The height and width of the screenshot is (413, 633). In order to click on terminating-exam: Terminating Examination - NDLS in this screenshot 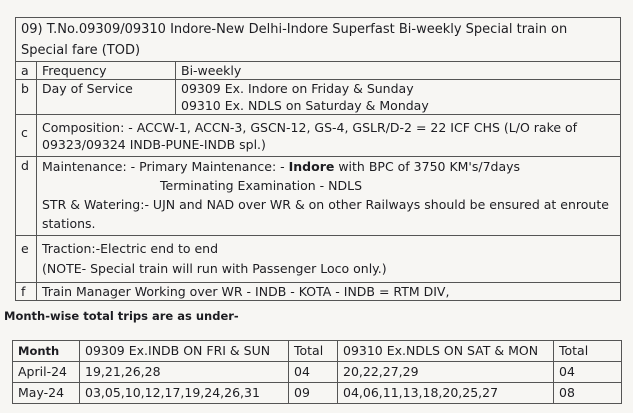, I will do `click(261, 185)`.